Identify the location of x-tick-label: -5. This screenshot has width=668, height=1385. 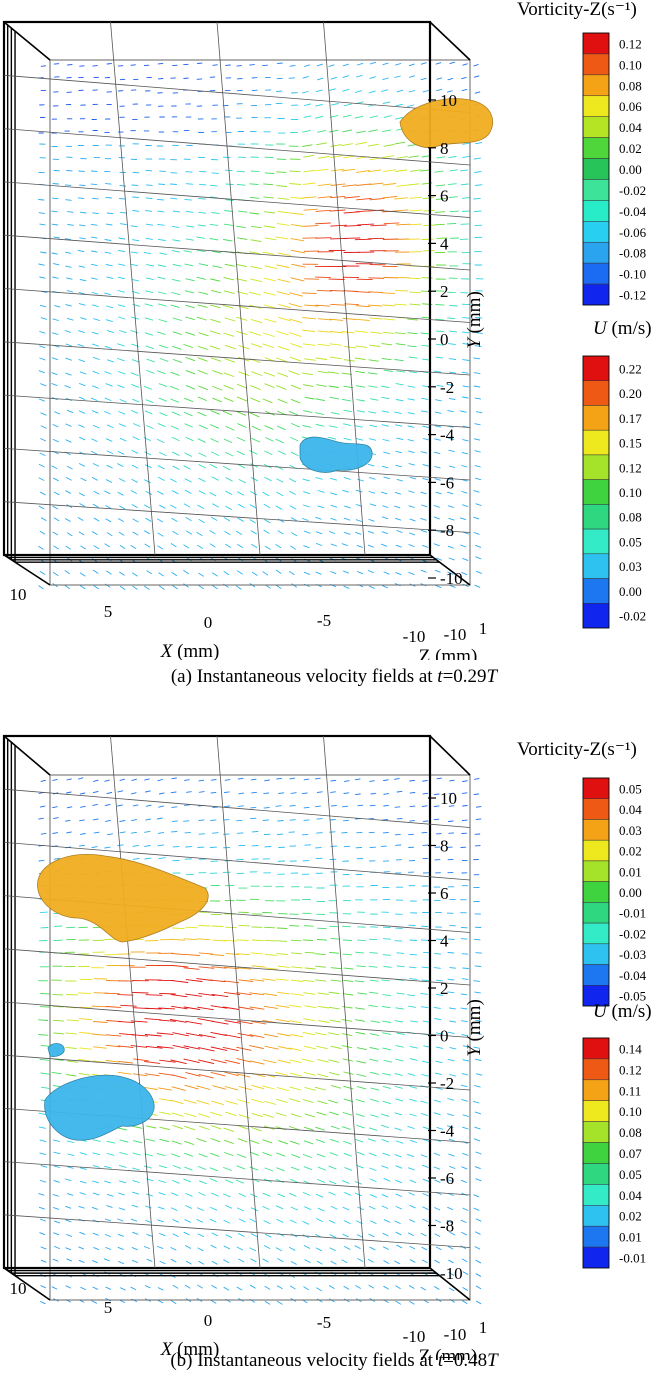
(324, 620).